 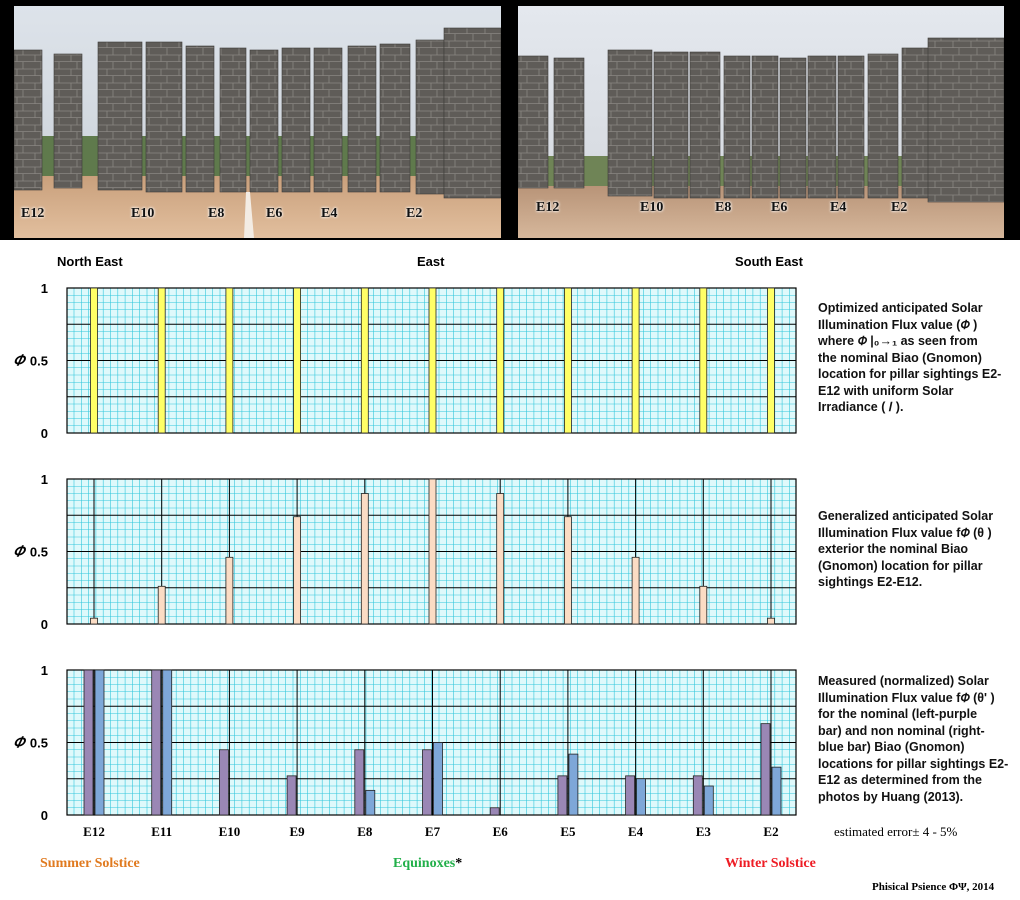 I want to click on left-photo: E12 E10 E8 E6 E4 E2, so click(x=257, y=122).